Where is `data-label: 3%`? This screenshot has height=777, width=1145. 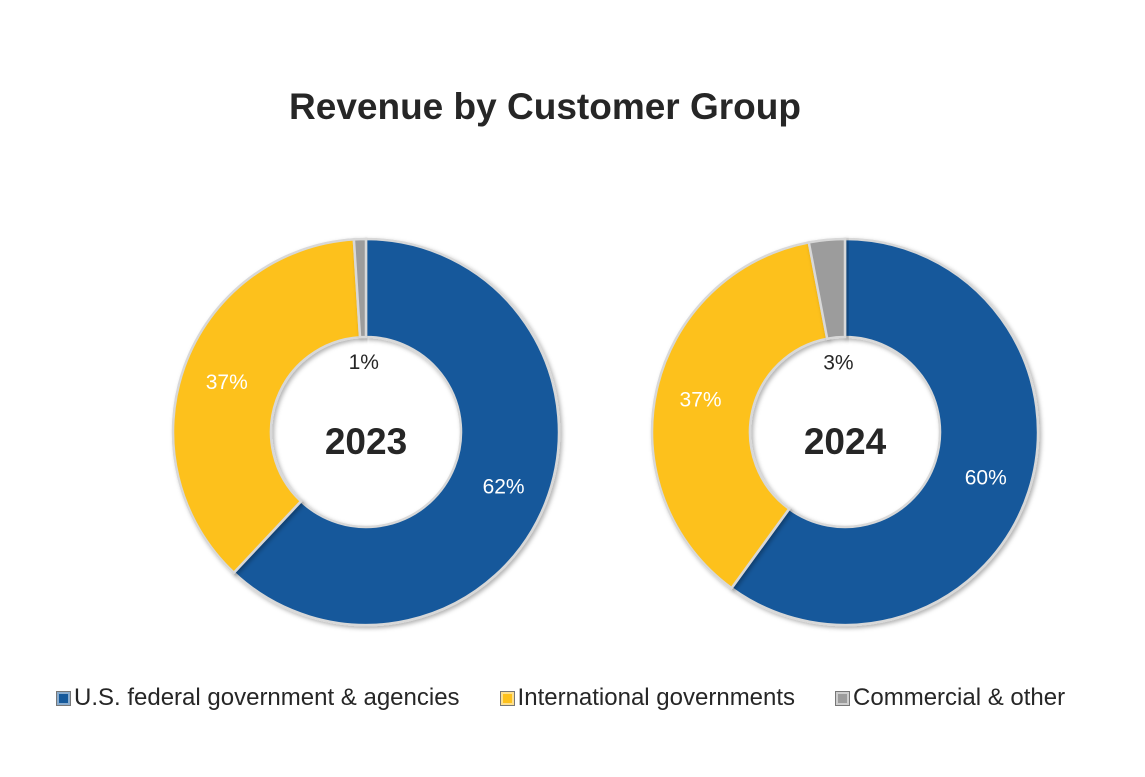 data-label: 3% is located at coordinates (838, 362).